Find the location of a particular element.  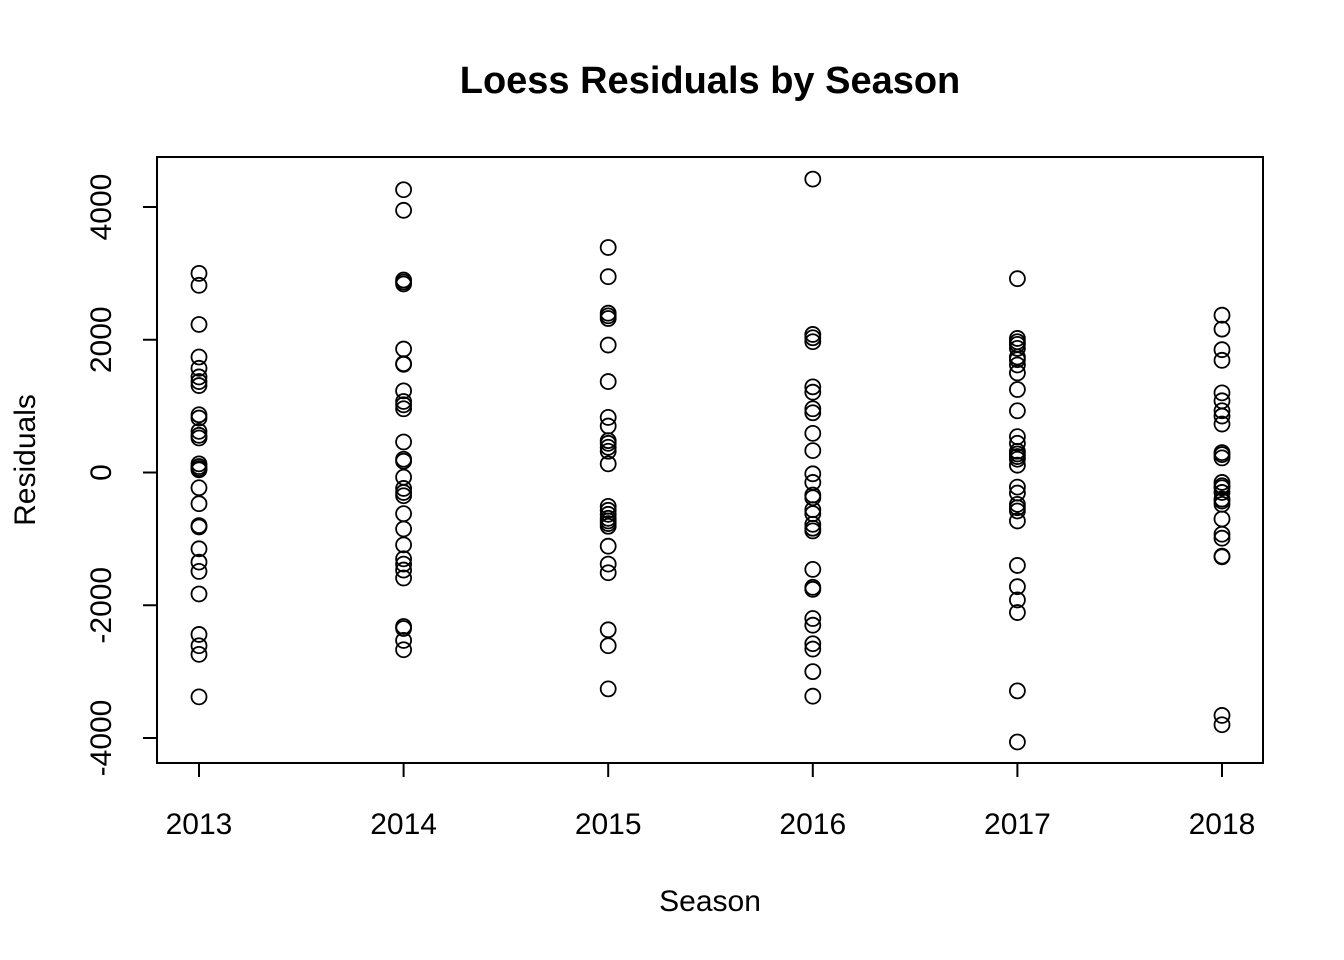

y-axis-label: Residuals is located at coordinates (25, 460).